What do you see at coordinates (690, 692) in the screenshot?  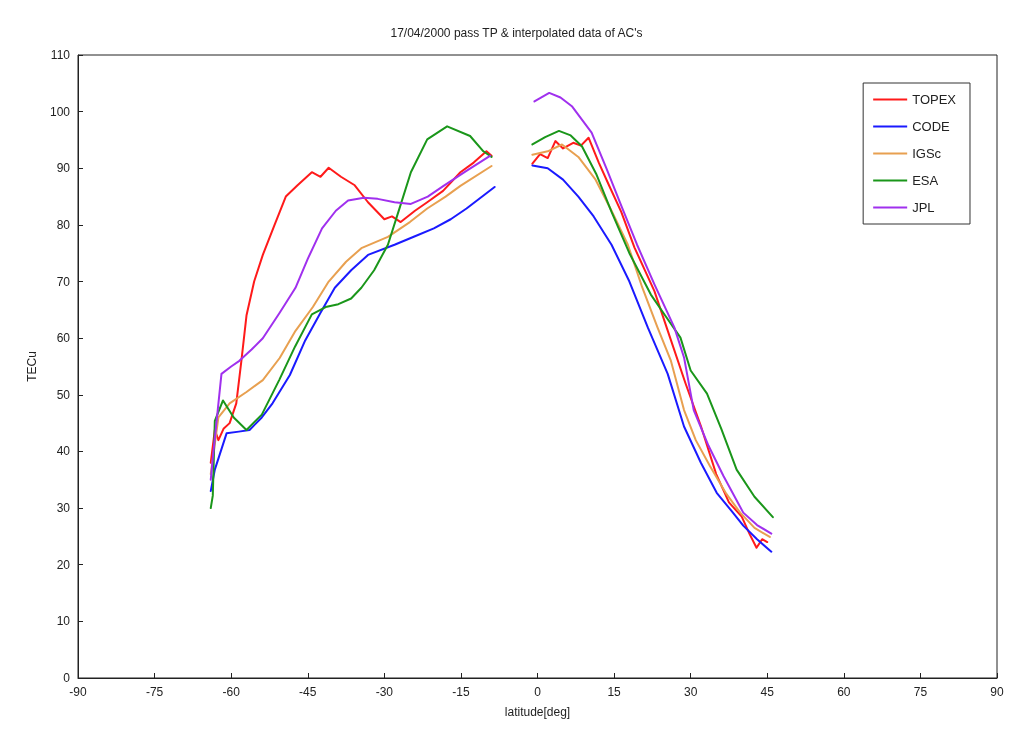 I see `x-tick-label: 30` at bounding box center [690, 692].